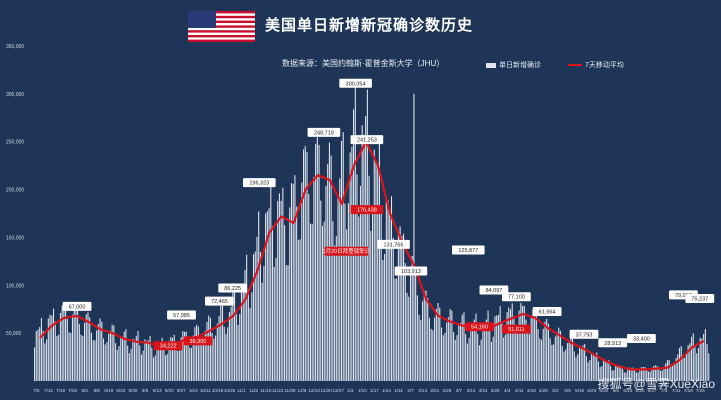  I want to click on y-tick-label: 150,000, so click(15, 238).